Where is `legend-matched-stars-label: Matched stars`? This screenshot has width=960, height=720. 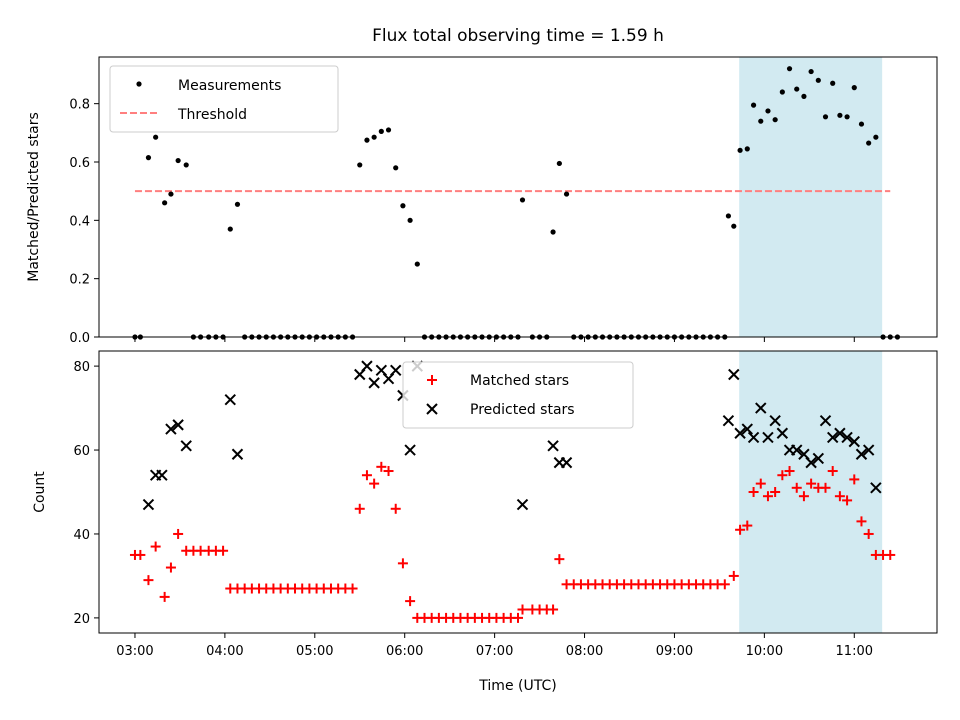 legend-matched-stars-label: Matched stars is located at coordinates (519, 381).